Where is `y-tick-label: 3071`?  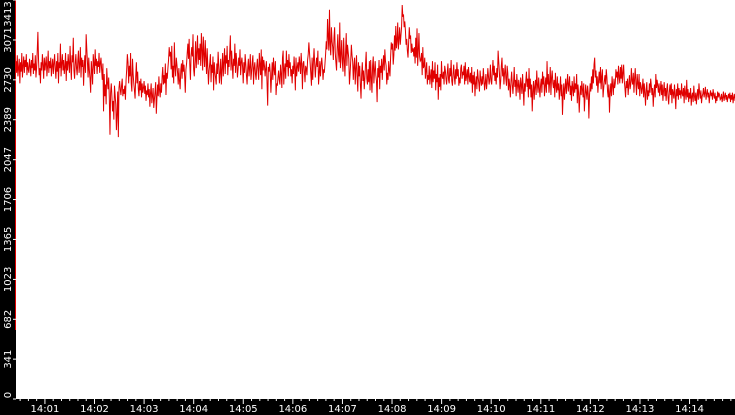 y-tick-label: 3071 is located at coordinates (8, 39).